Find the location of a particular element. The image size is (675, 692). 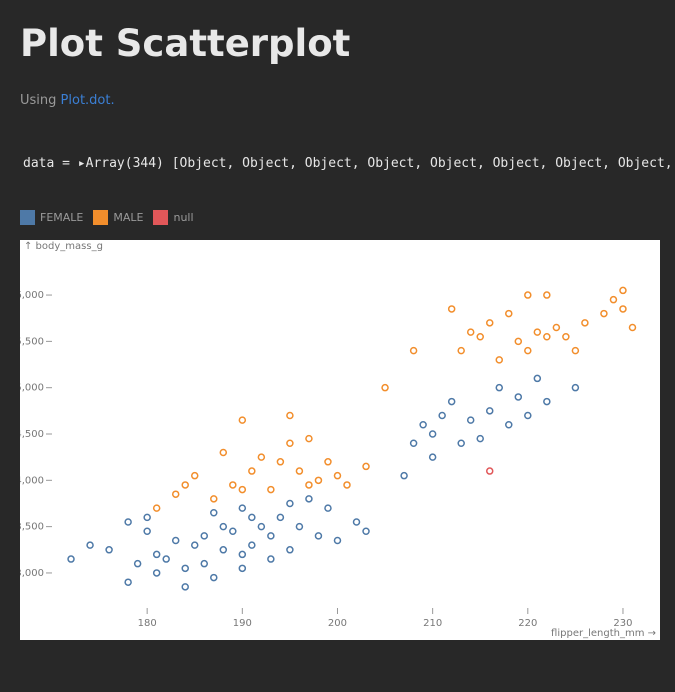

x-tick-label: 210 is located at coordinates (432, 623).